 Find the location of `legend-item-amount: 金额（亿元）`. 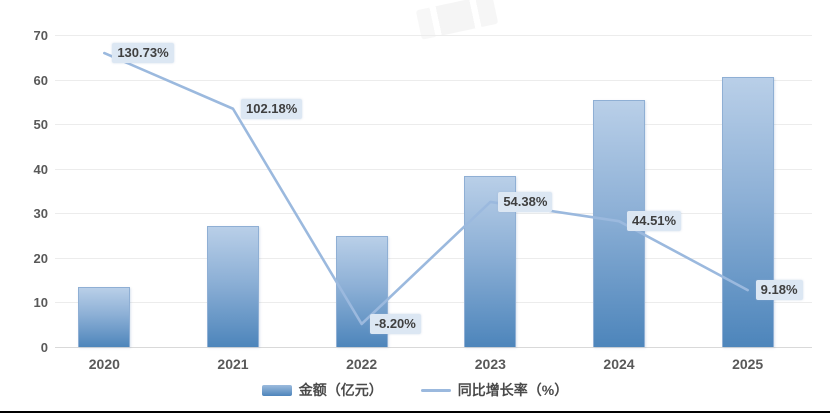

legend-item-amount: 金额（亿元） is located at coordinates (322, 390).